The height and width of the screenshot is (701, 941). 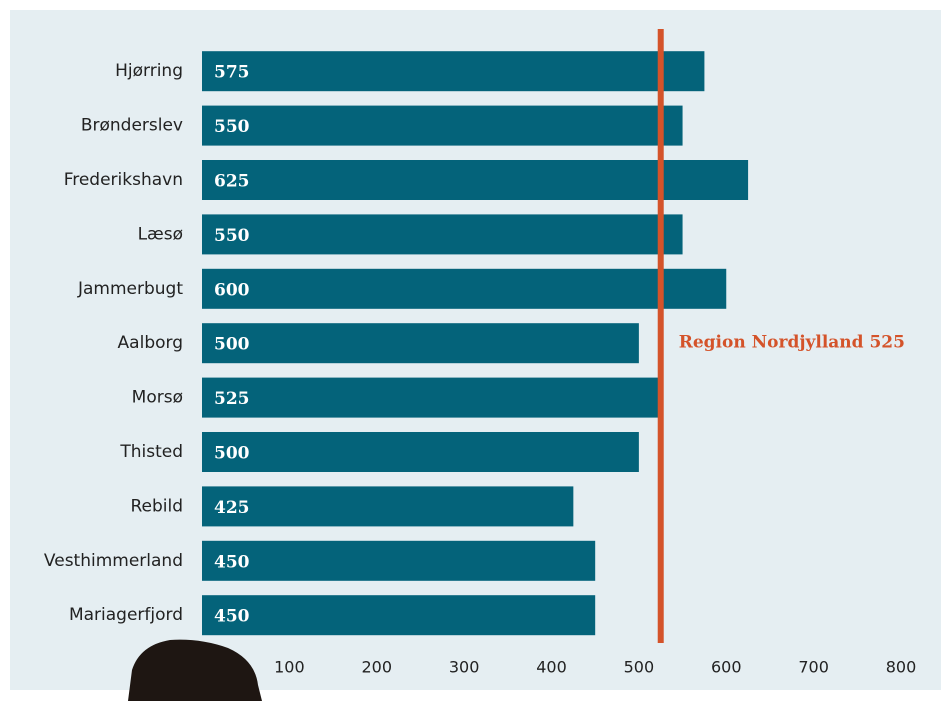 I want to click on value-label: 425, so click(x=232, y=508).